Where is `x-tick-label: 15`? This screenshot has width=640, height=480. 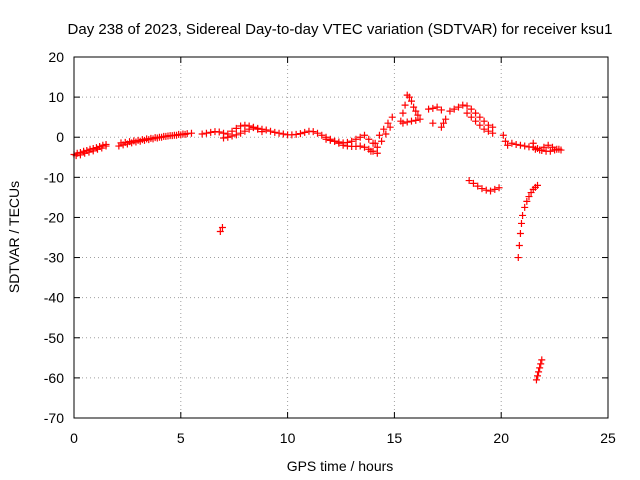 x-tick-label: 15 is located at coordinates (395, 438).